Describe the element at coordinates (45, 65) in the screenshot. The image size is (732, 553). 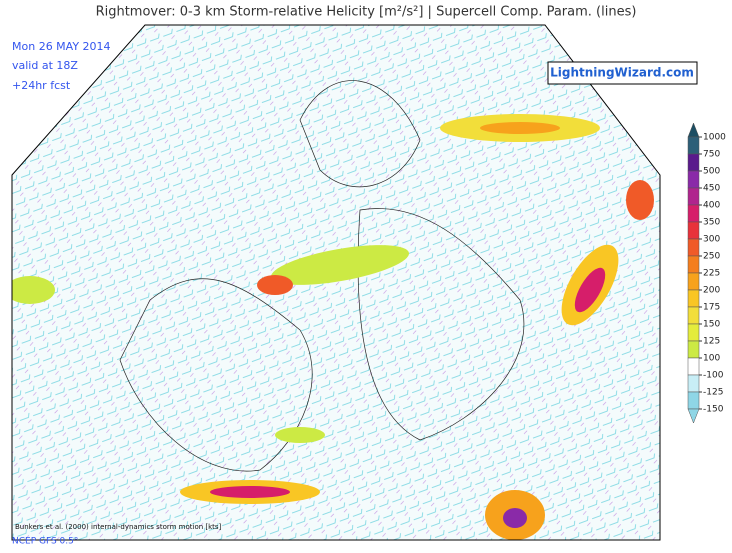
I see `valid-label: valid at 18Z` at that location.